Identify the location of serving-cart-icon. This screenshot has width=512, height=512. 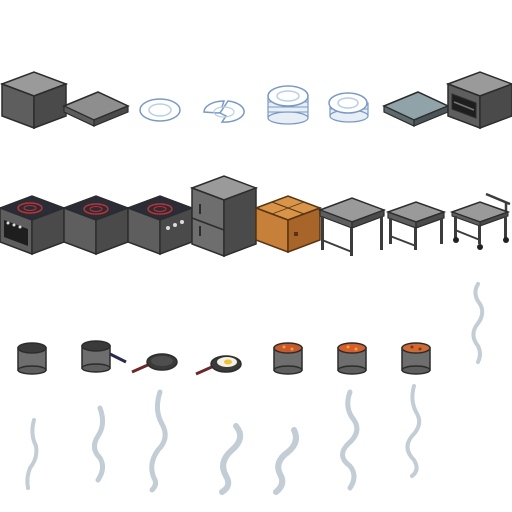
(480, 221).